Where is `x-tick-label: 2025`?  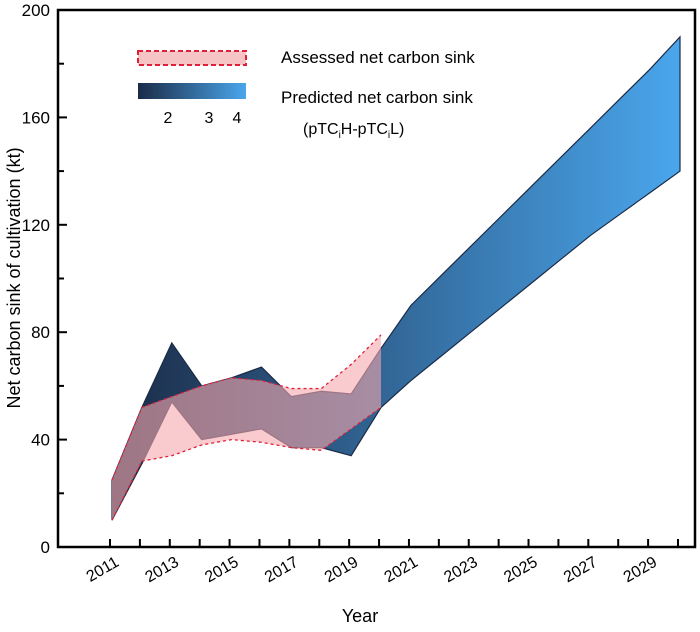
x-tick-label: 2025 is located at coordinates (520, 570).